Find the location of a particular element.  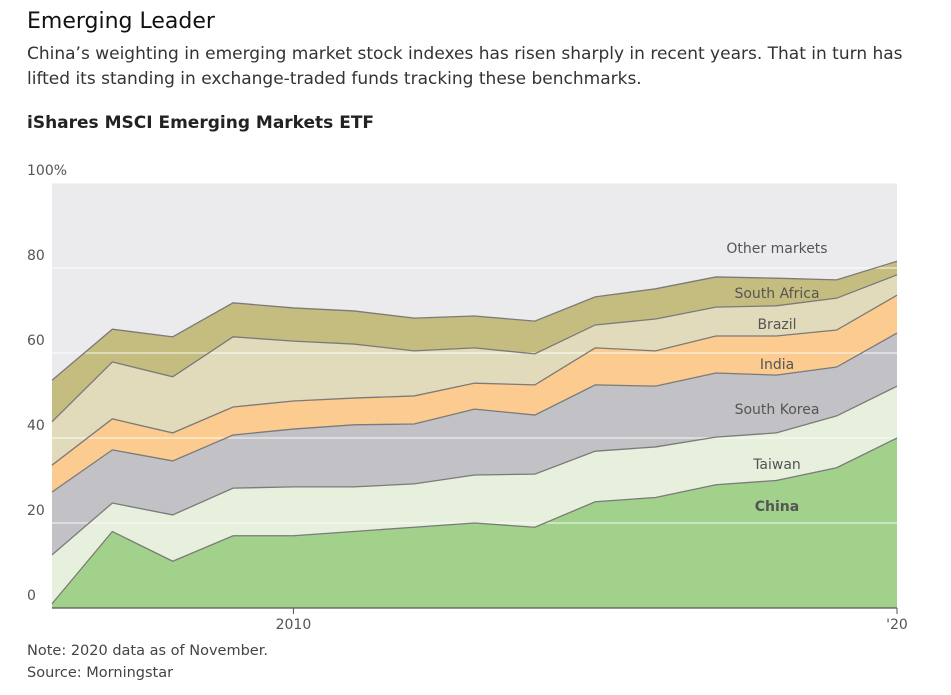

series-label: China is located at coordinates (777, 507).